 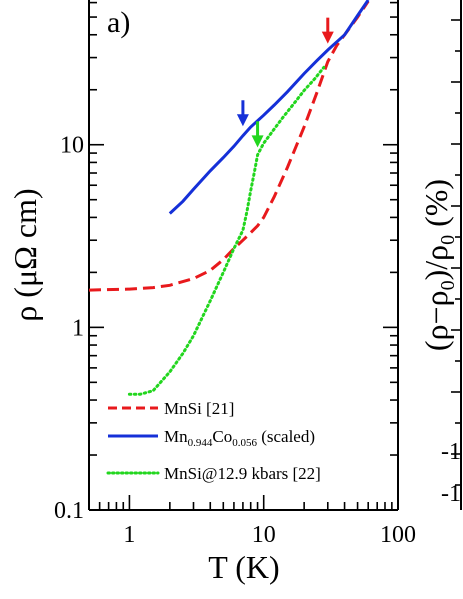 What do you see at coordinates (242, 473) in the screenshot?
I see `legend-label-mnsi-pressure: MnSi@12.9 kbars [22]` at bounding box center [242, 473].